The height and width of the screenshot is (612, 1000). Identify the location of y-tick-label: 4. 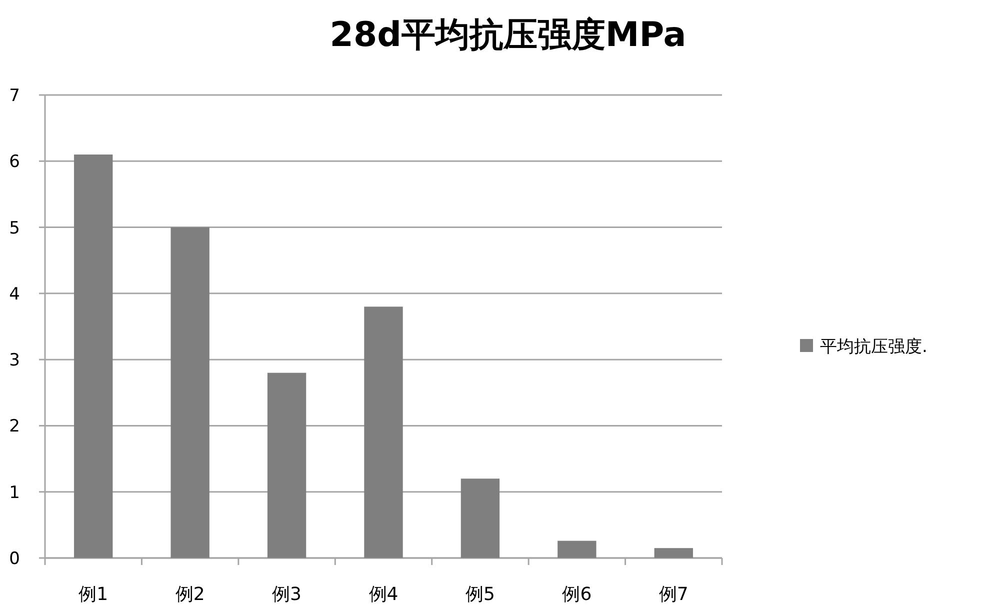
(14, 294).